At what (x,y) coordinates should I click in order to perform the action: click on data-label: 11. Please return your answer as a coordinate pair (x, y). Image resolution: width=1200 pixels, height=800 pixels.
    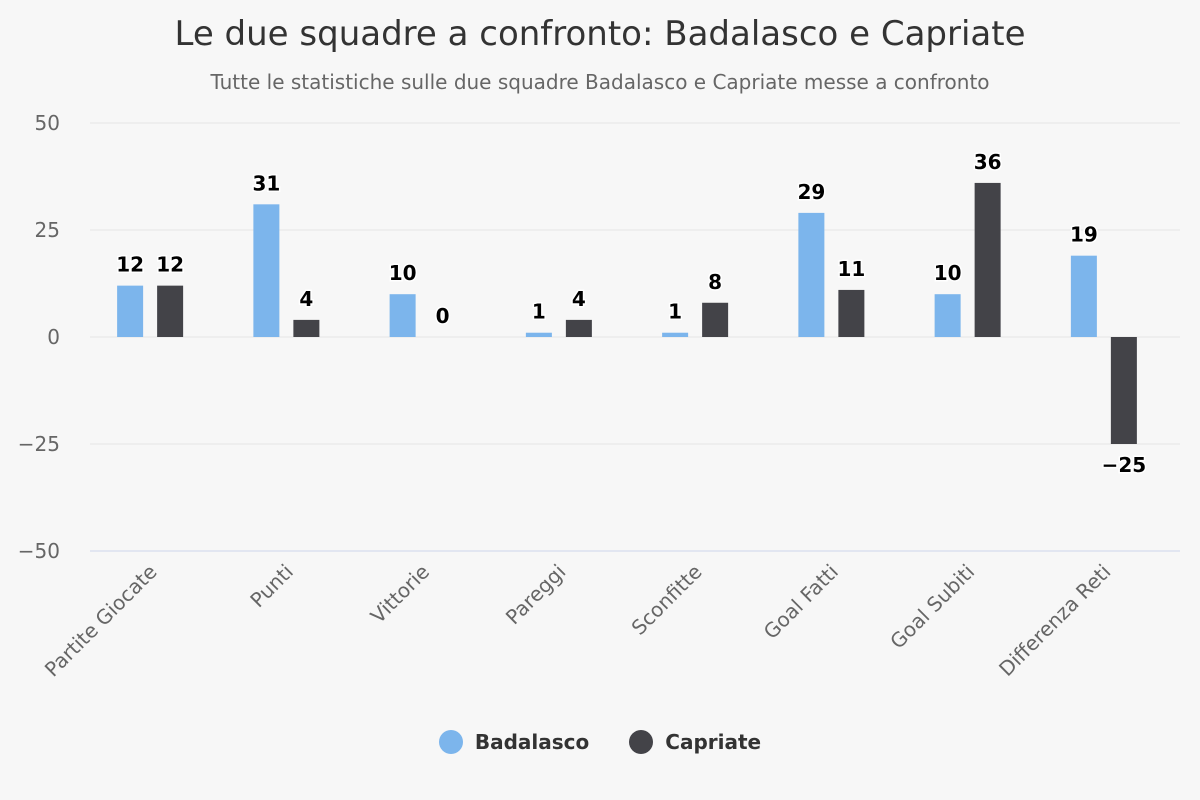
    Looking at the image, I should click on (851, 269).